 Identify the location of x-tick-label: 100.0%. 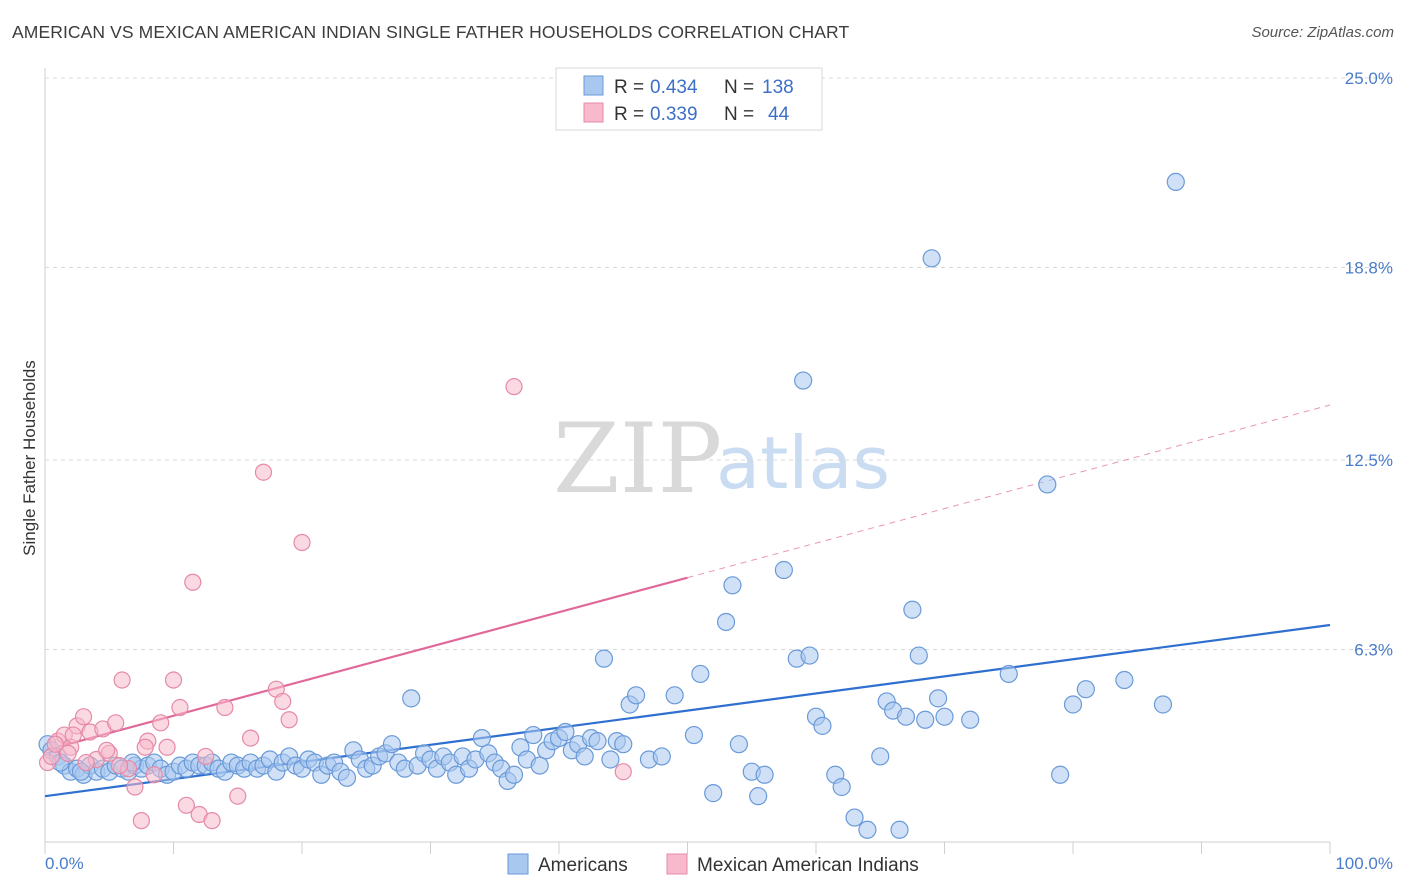
(1364, 863).